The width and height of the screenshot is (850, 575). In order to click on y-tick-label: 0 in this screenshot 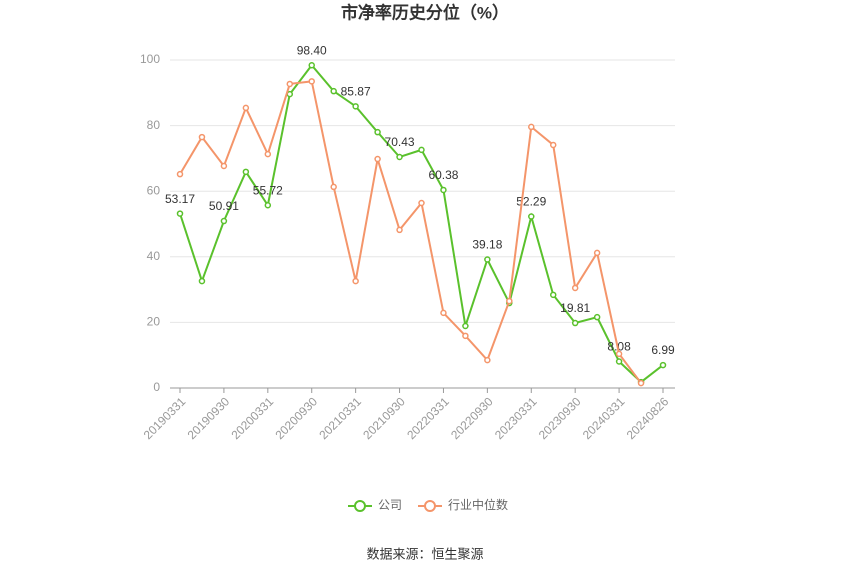, I will do `click(156, 387)`.